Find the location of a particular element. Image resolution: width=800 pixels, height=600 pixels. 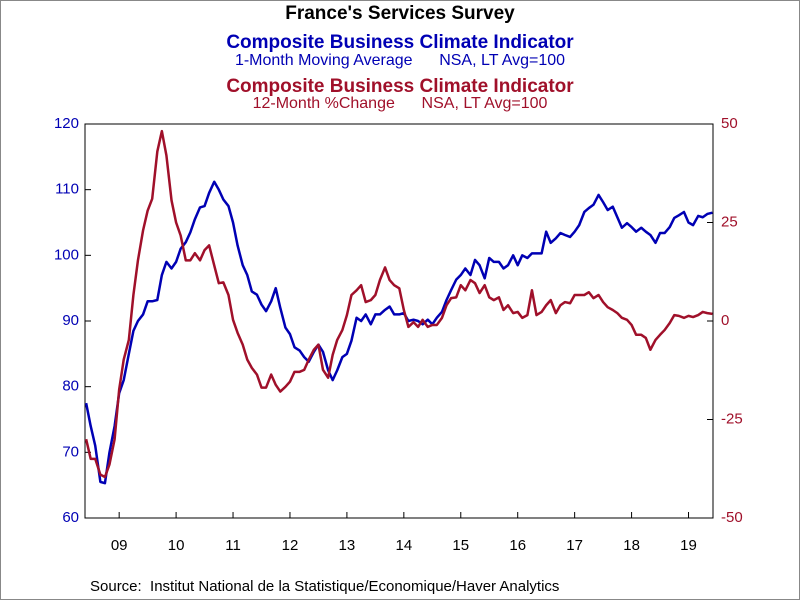

x-tick-label: 11 is located at coordinates (233, 545).